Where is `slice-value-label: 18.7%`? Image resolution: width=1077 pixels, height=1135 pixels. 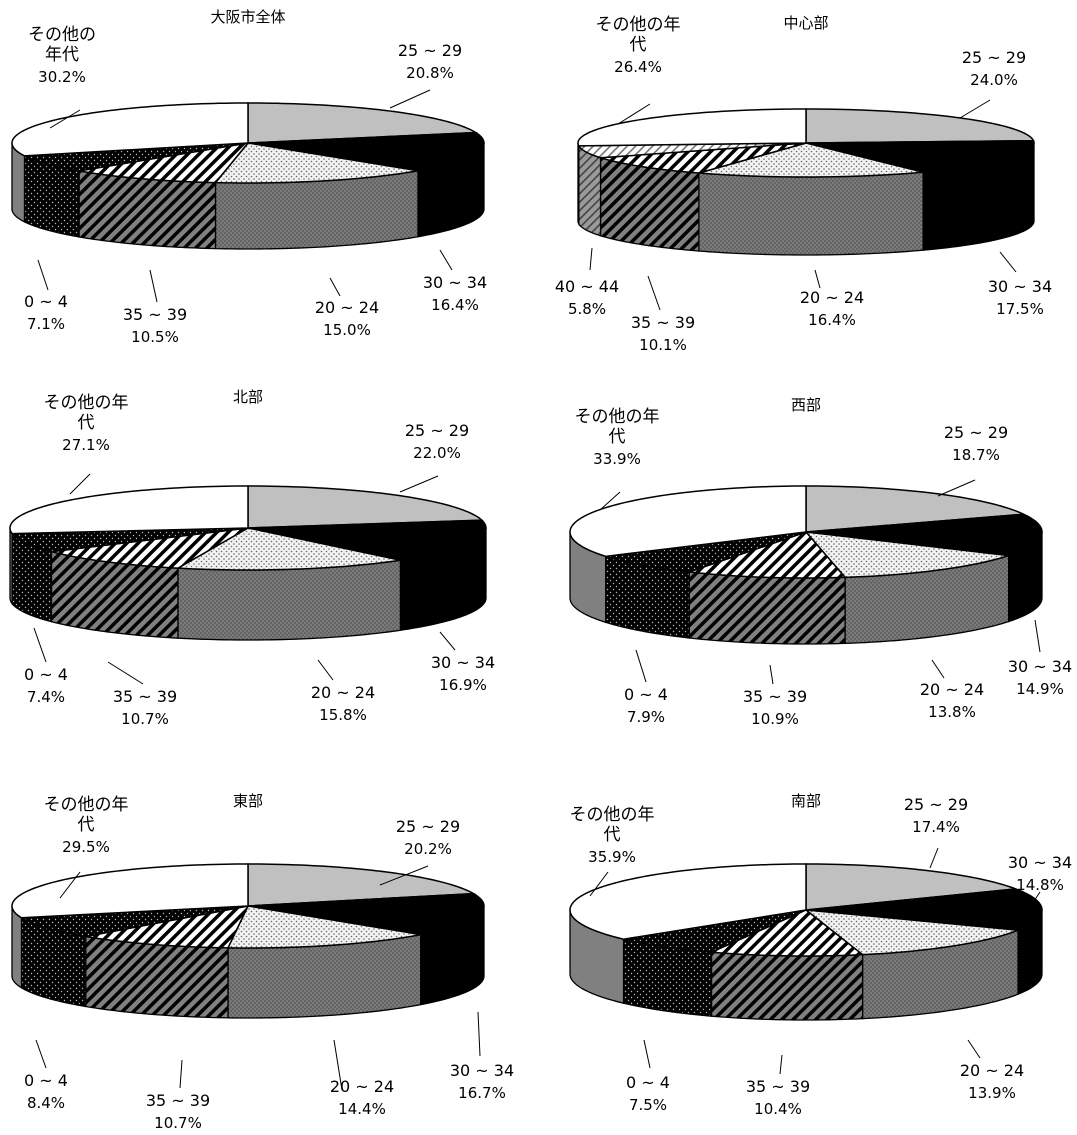
slice-value-label: 18.7% is located at coordinates (976, 455).